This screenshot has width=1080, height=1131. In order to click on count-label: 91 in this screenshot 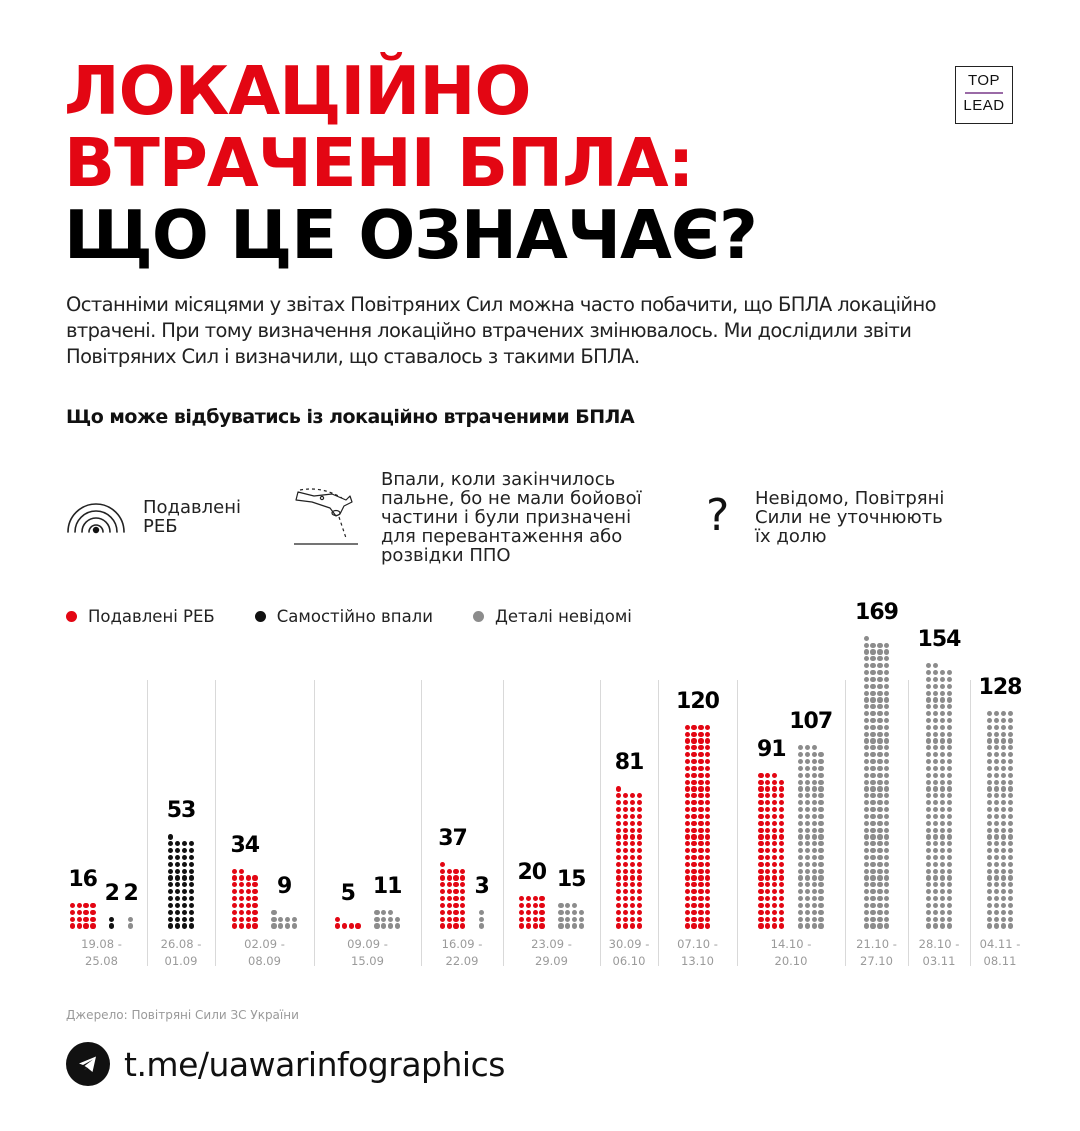, I will do `click(771, 749)`.